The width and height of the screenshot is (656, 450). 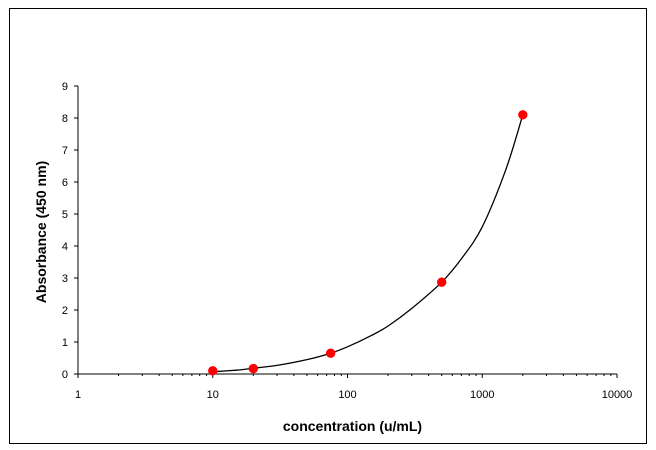 I want to click on y-tick-label: 0, so click(x=65, y=375).